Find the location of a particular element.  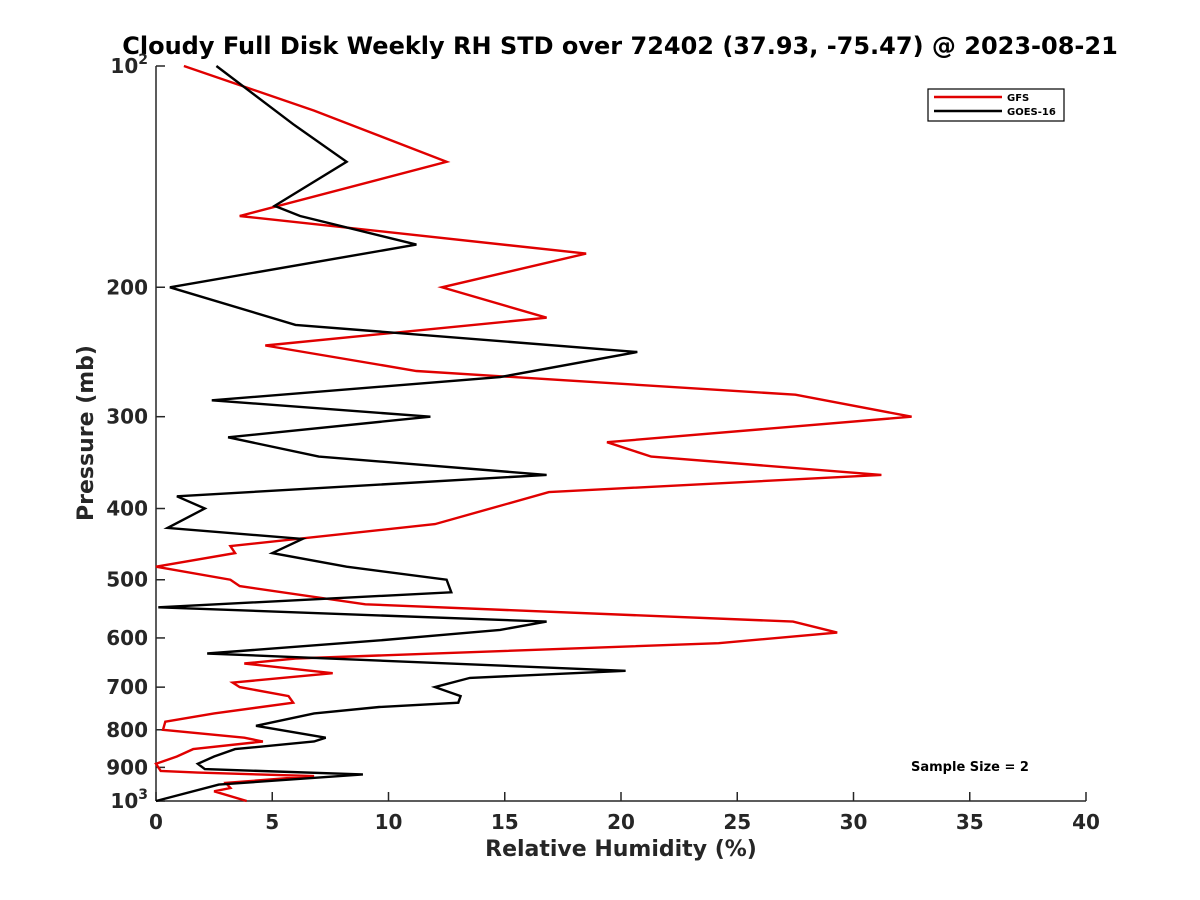

x-tick-label: 30 is located at coordinates (854, 822).